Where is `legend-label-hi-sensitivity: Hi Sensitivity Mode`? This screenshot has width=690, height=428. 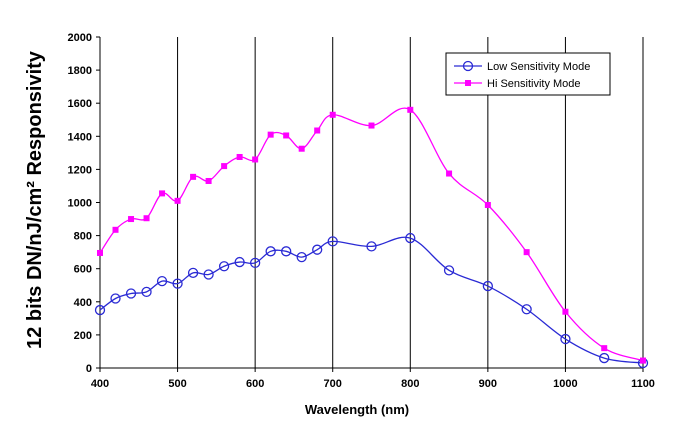 legend-label-hi-sensitivity: Hi Sensitivity Mode is located at coordinates (534, 84).